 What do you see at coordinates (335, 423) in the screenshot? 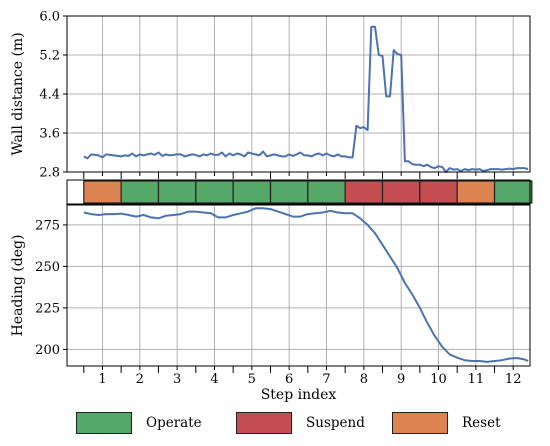
I see `legend-label-suspend: Suspend` at bounding box center [335, 423].